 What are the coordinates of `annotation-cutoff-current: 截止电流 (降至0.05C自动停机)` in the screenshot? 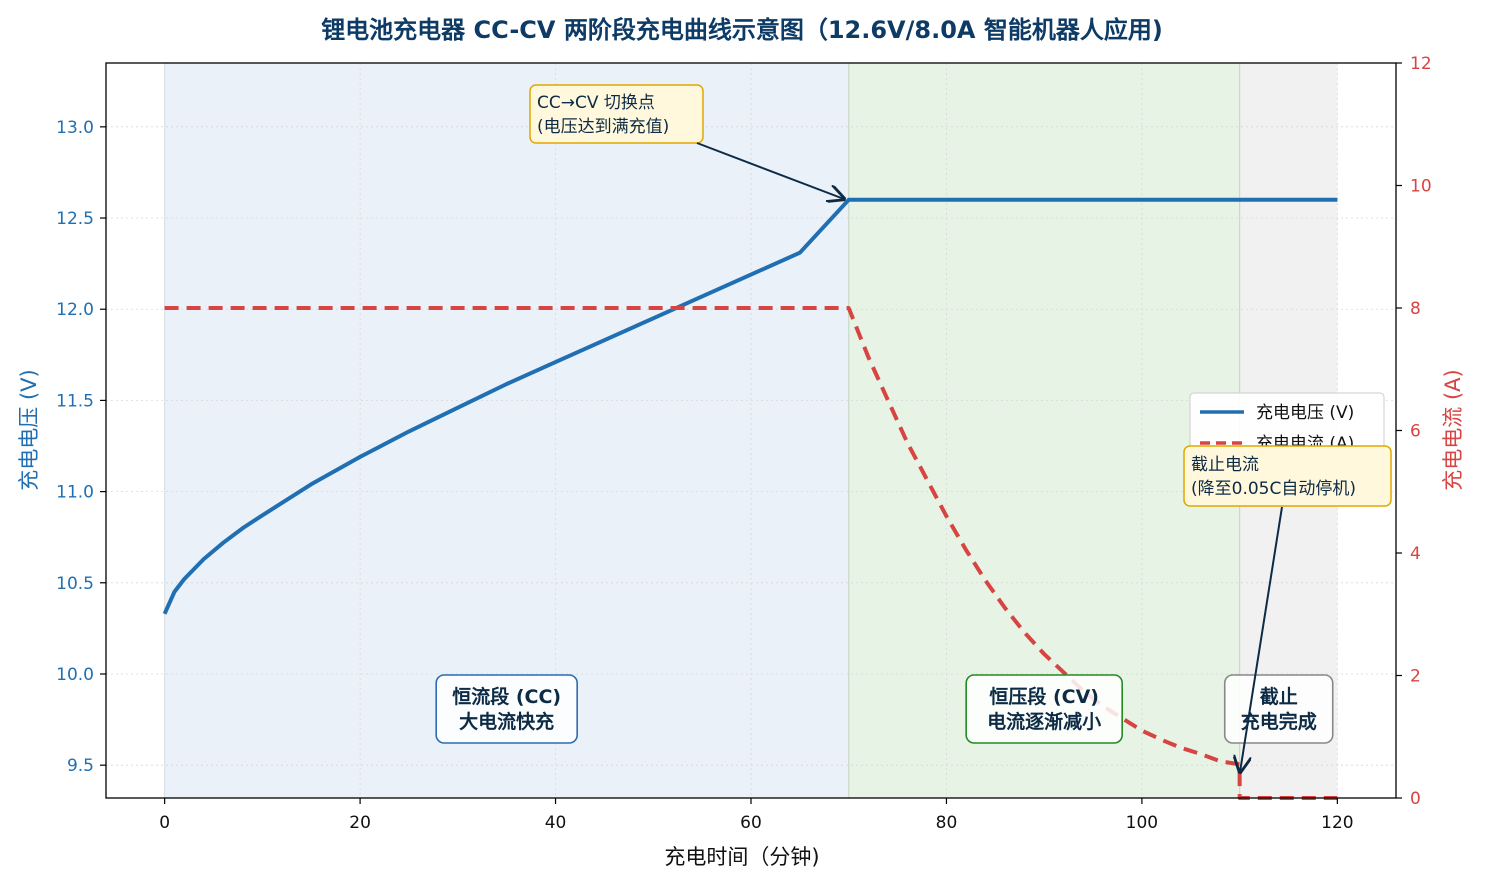 It's located at (1287, 608).